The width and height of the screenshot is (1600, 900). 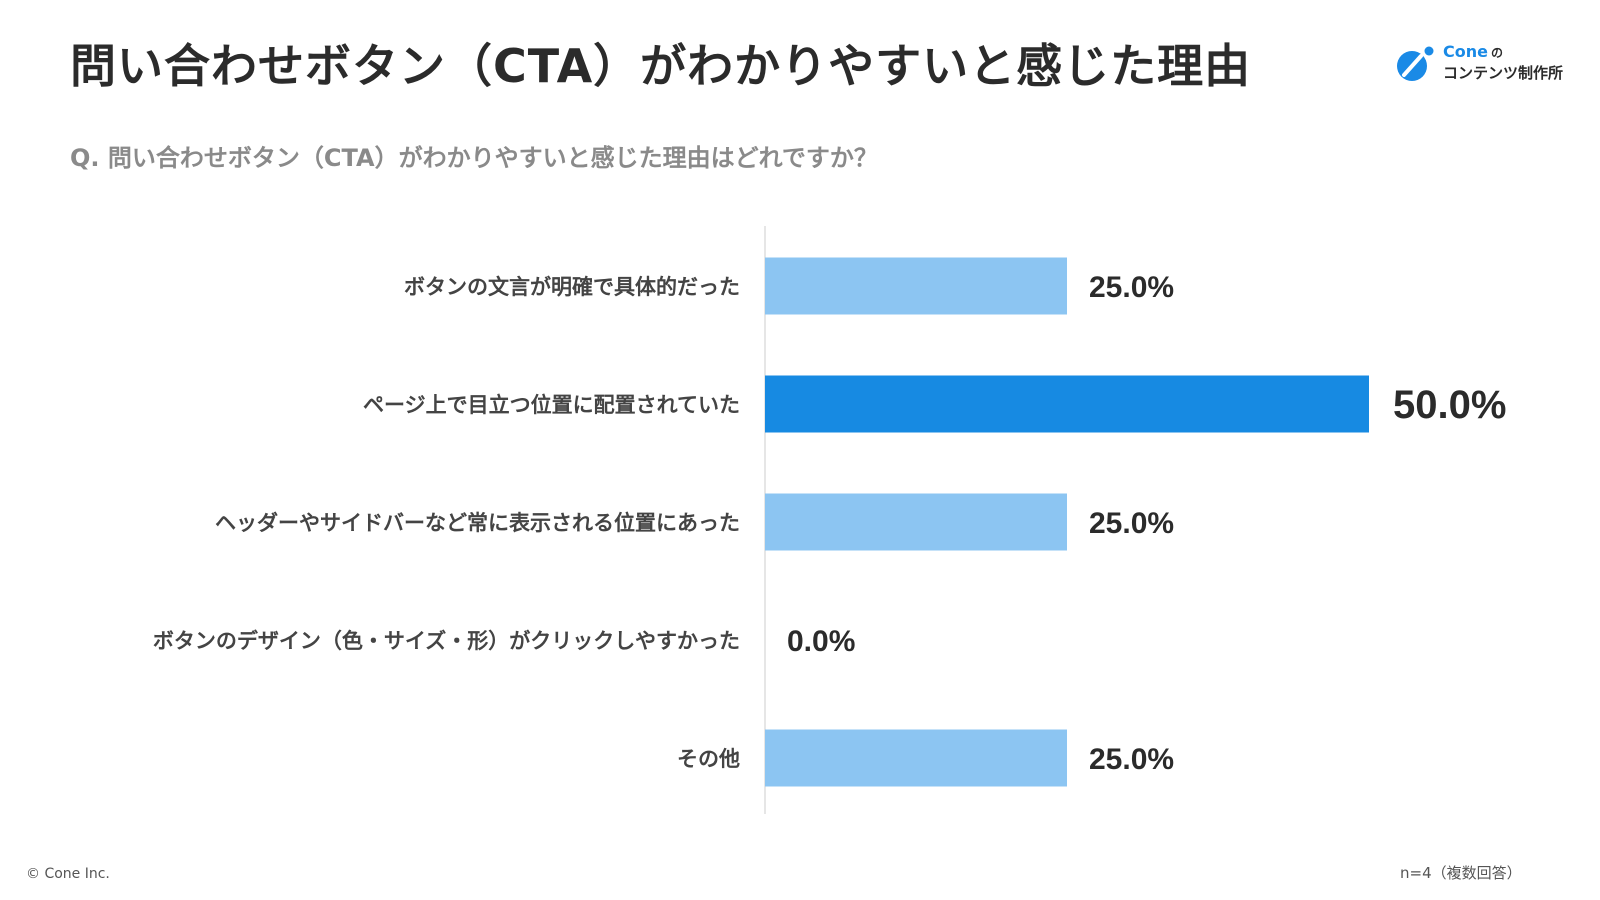 What do you see at coordinates (1461, 873) in the screenshot?
I see `sample-size-note: n=4（複数回答）` at bounding box center [1461, 873].